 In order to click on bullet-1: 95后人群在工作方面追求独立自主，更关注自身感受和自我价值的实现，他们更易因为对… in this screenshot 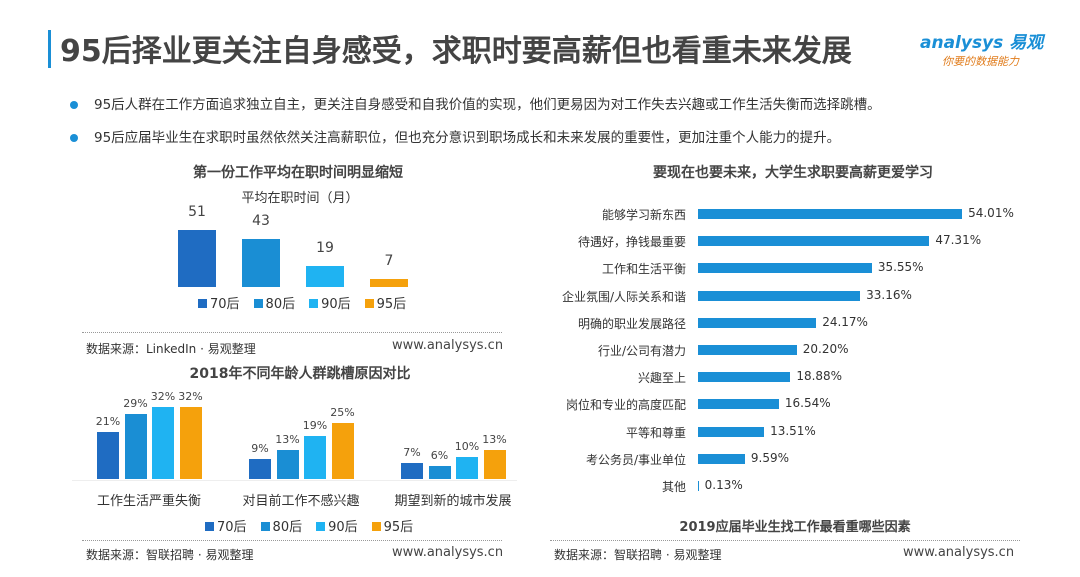, I will do `click(475, 103)`.